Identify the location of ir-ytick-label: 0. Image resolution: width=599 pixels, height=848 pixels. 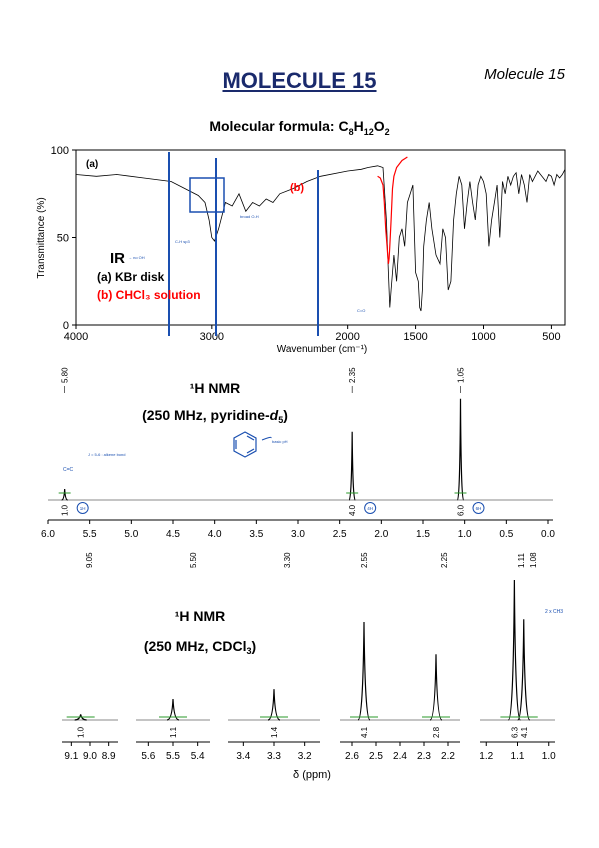
(66, 326).